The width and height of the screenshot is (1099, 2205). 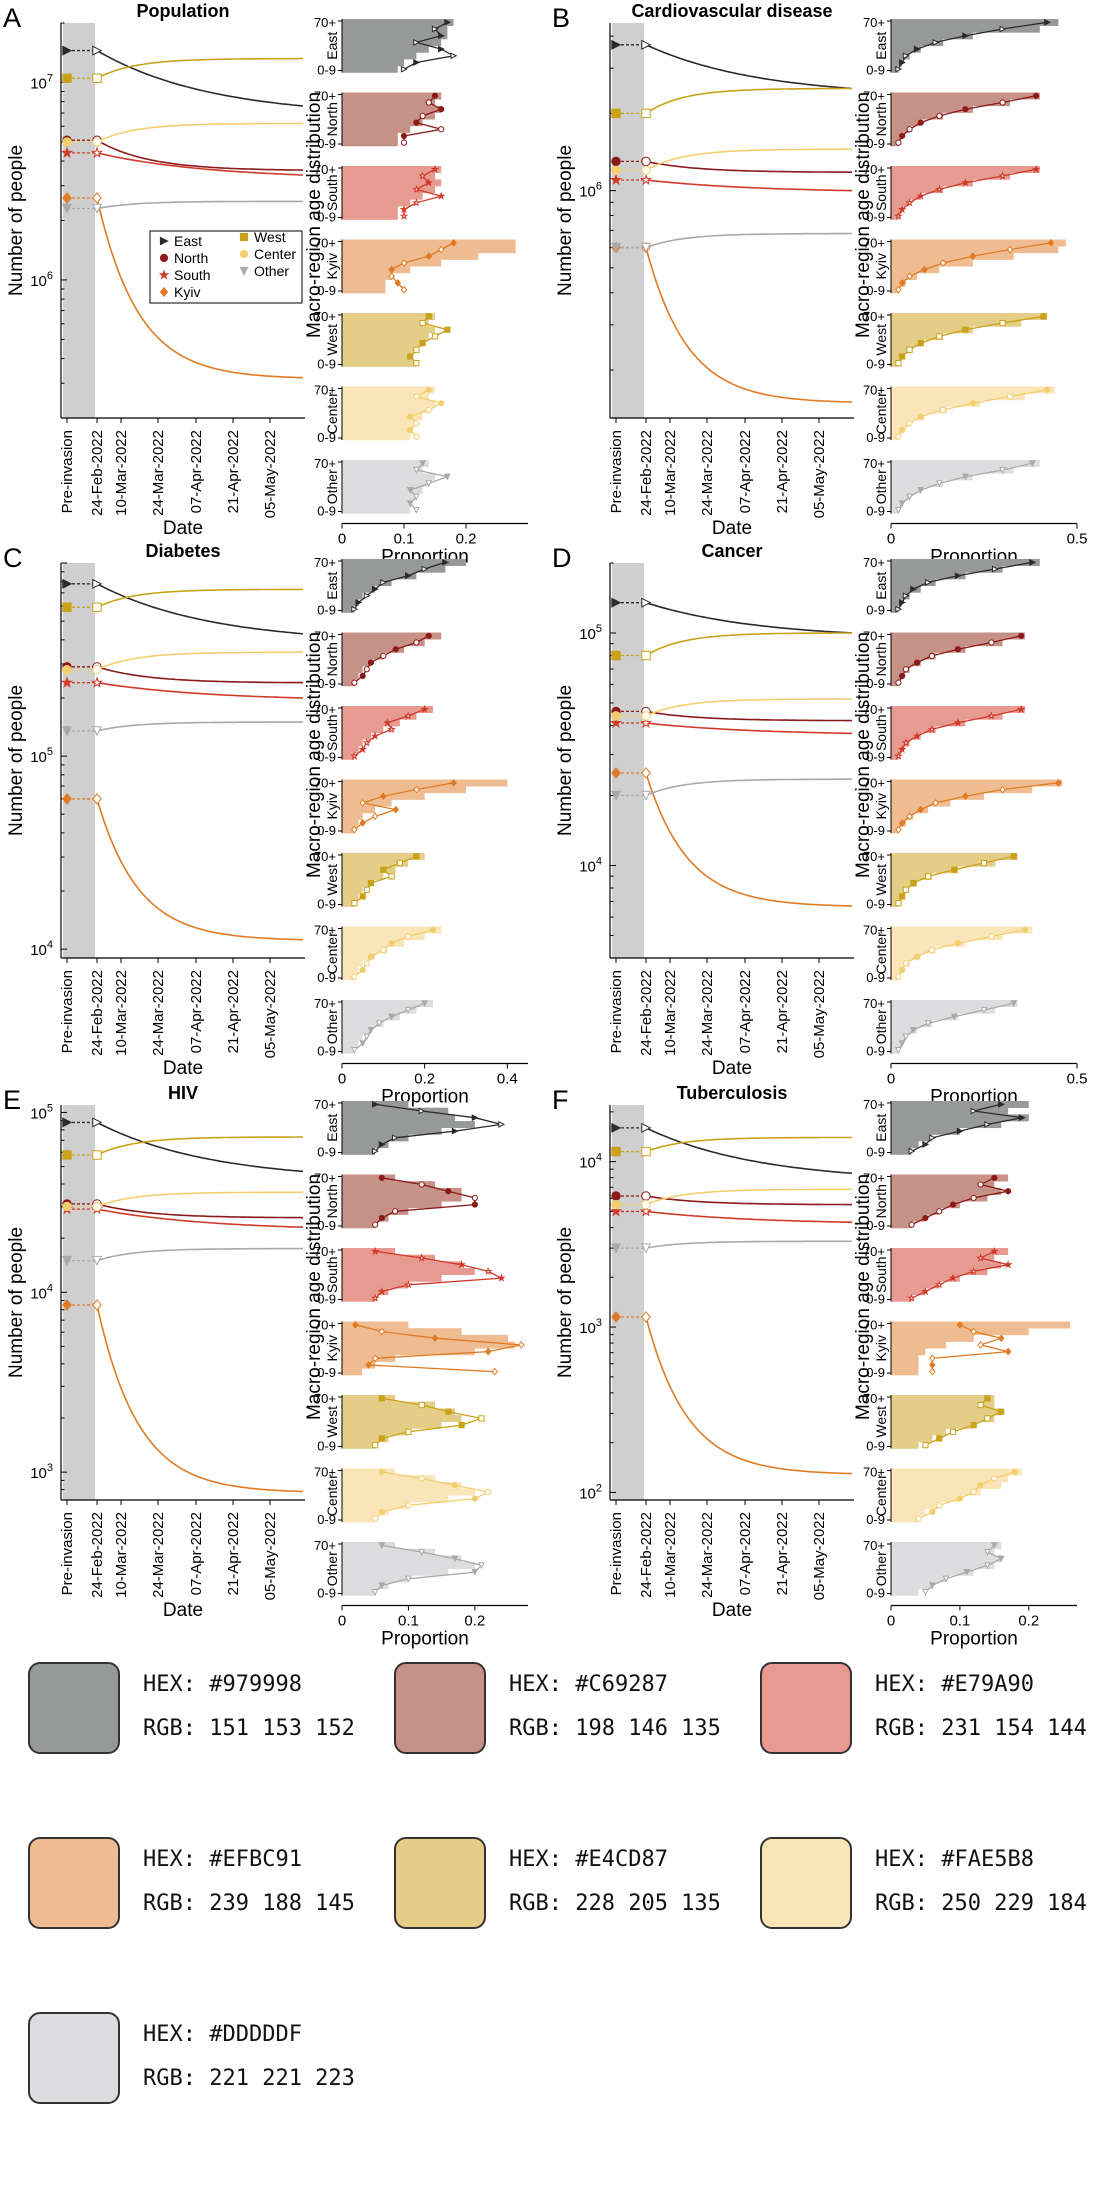 What do you see at coordinates (881, 192) in the screenshot?
I see `region-label-south: South` at bounding box center [881, 192].